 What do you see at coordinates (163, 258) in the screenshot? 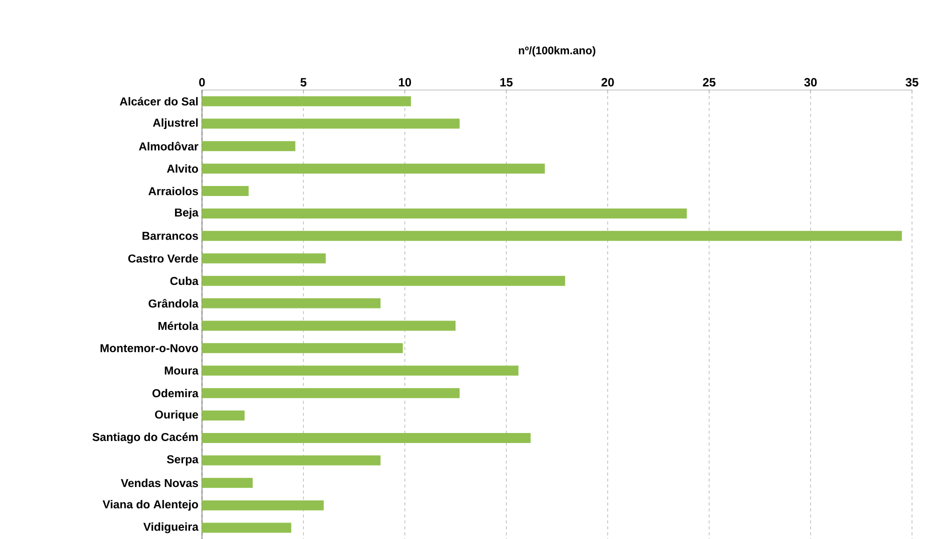
I see `y-tick-label: Castro Verde` at bounding box center [163, 258].